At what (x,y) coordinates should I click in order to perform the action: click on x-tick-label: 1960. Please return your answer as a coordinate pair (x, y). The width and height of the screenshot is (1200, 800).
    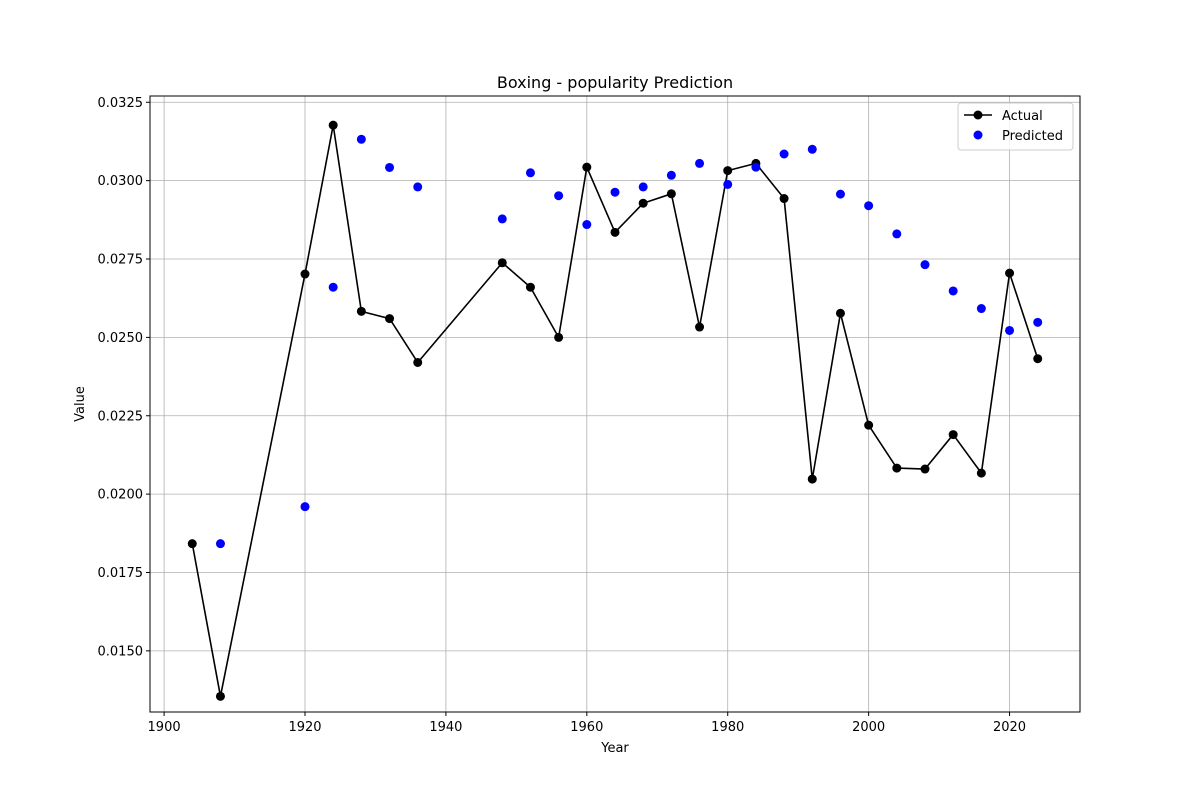
    Looking at the image, I should click on (586, 727).